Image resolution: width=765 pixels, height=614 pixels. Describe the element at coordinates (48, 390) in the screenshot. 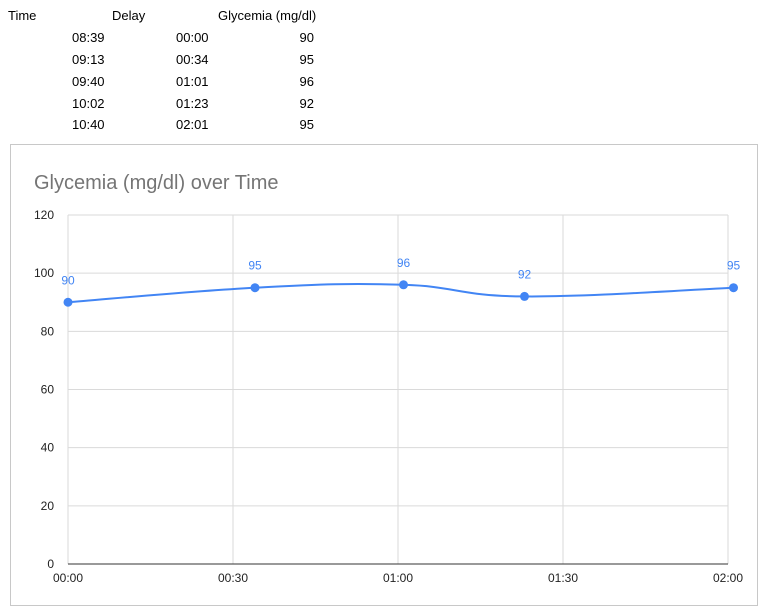

I see `y-tick-label: 60` at that location.